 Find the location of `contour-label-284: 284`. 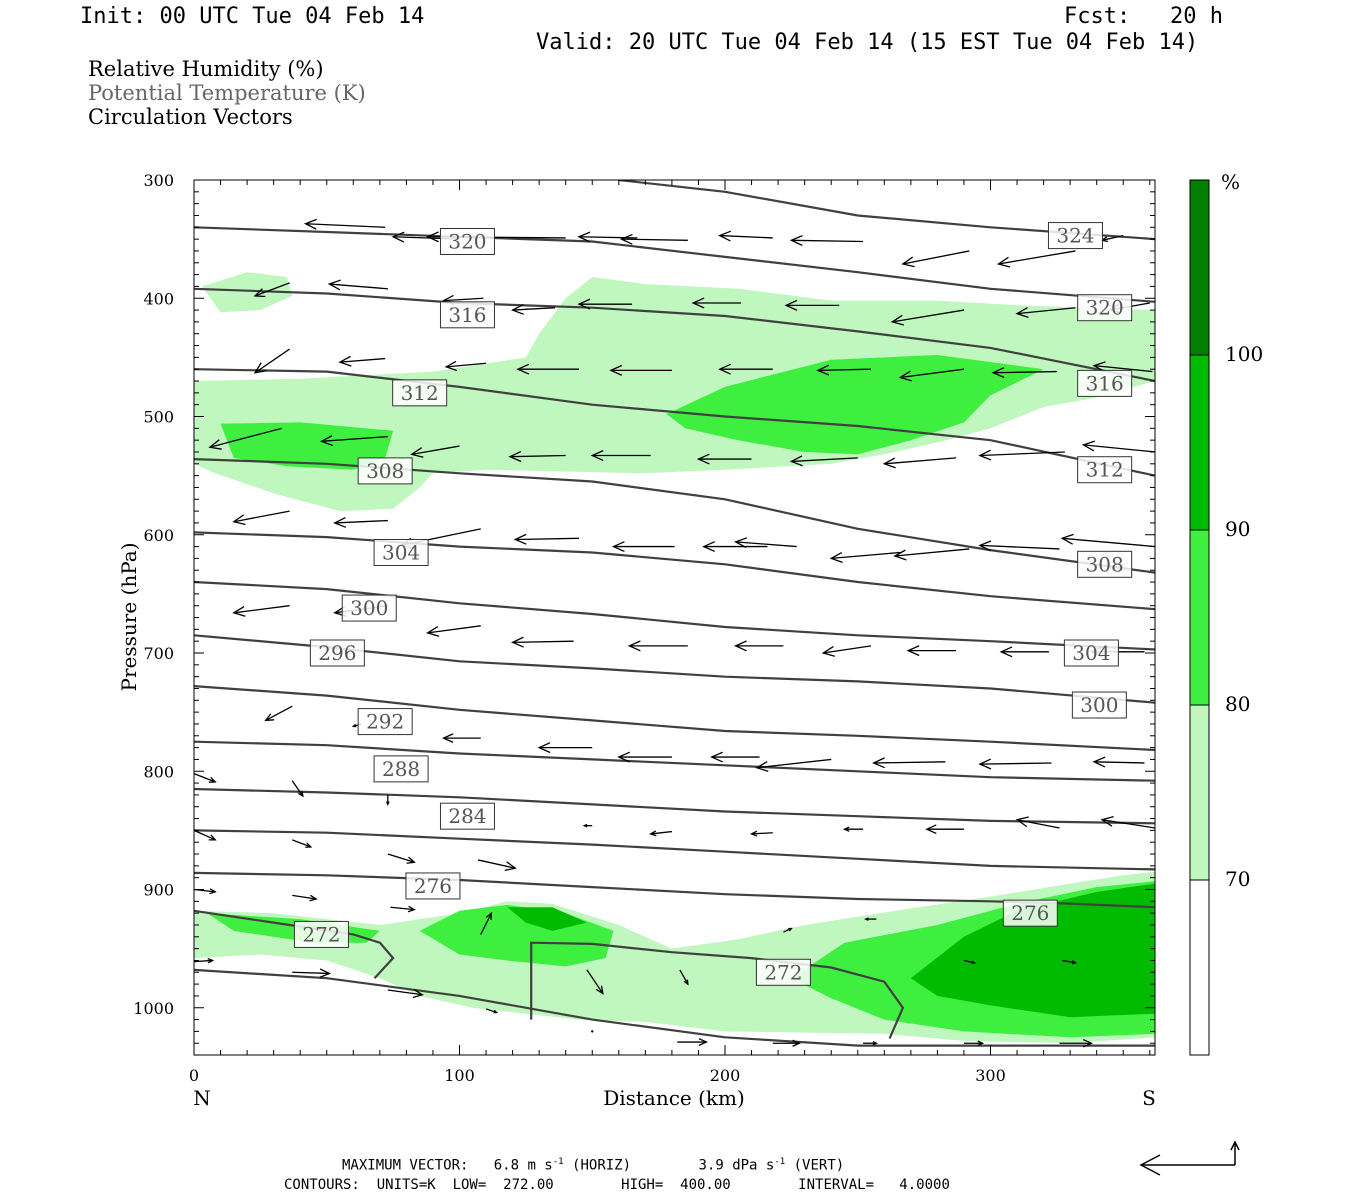

contour-label-284: 284 is located at coordinates (467, 816).